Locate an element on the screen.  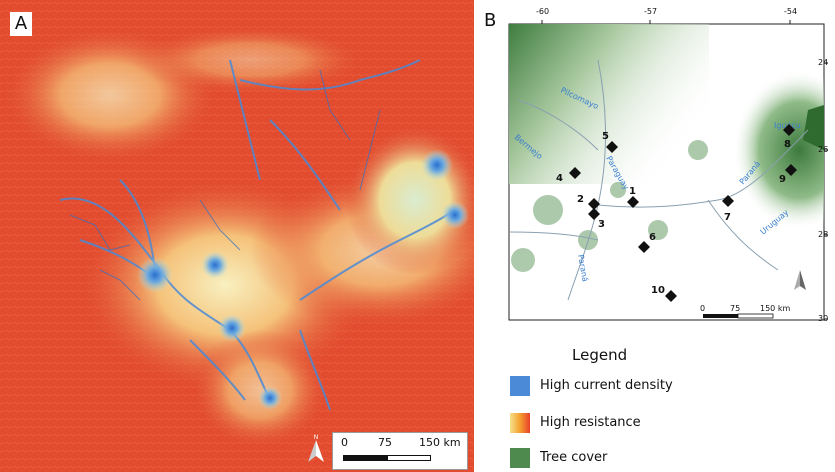
legend-label-current-density: High current density is located at coordinates (606, 385).